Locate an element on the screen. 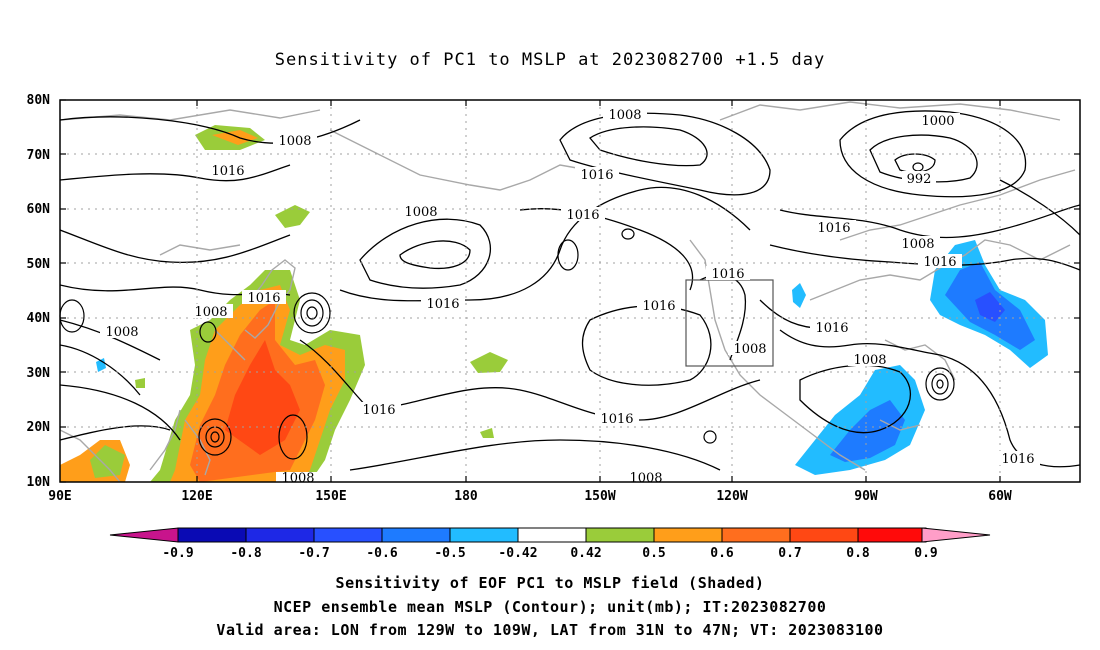  lon-label: 90W is located at coordinates (866, 496).